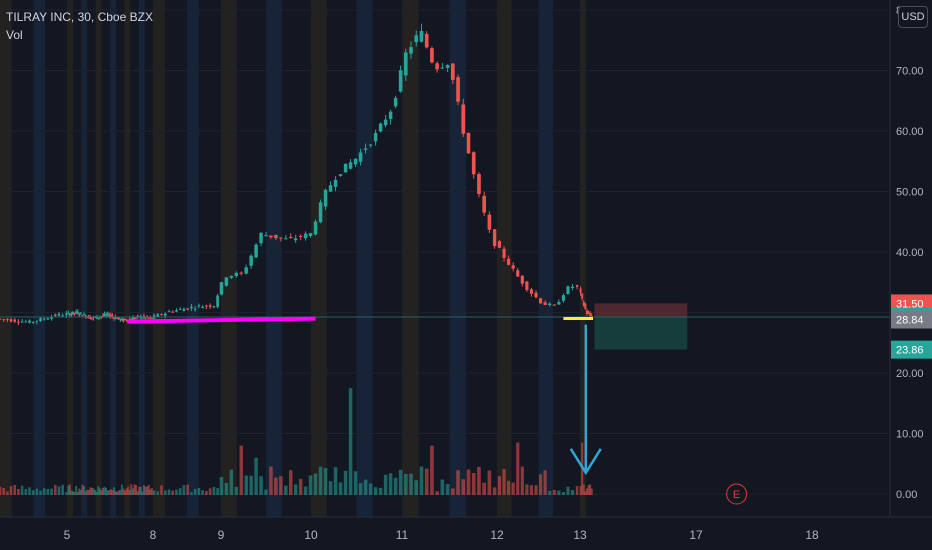  Describe the element at coordinates (221, 535) in the screenshot. I see `x-tick-label: 9` at that location.